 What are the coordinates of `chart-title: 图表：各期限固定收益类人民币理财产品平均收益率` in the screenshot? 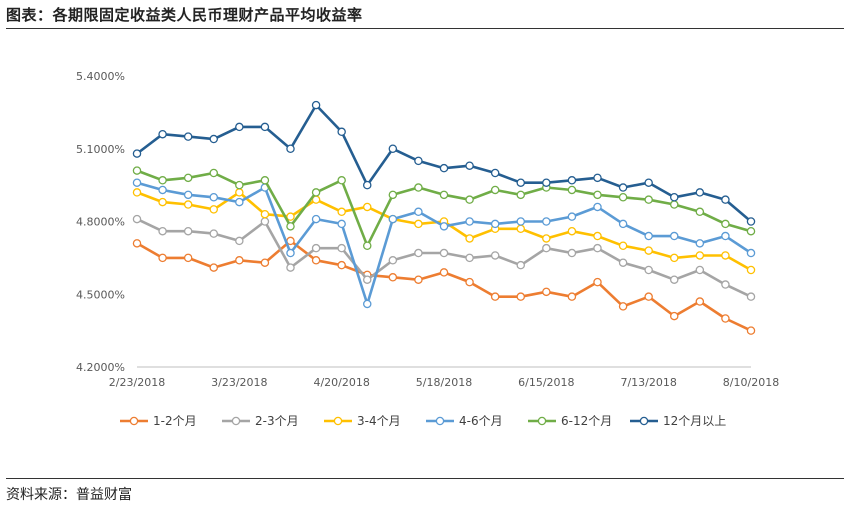 It's located at (184, 15).